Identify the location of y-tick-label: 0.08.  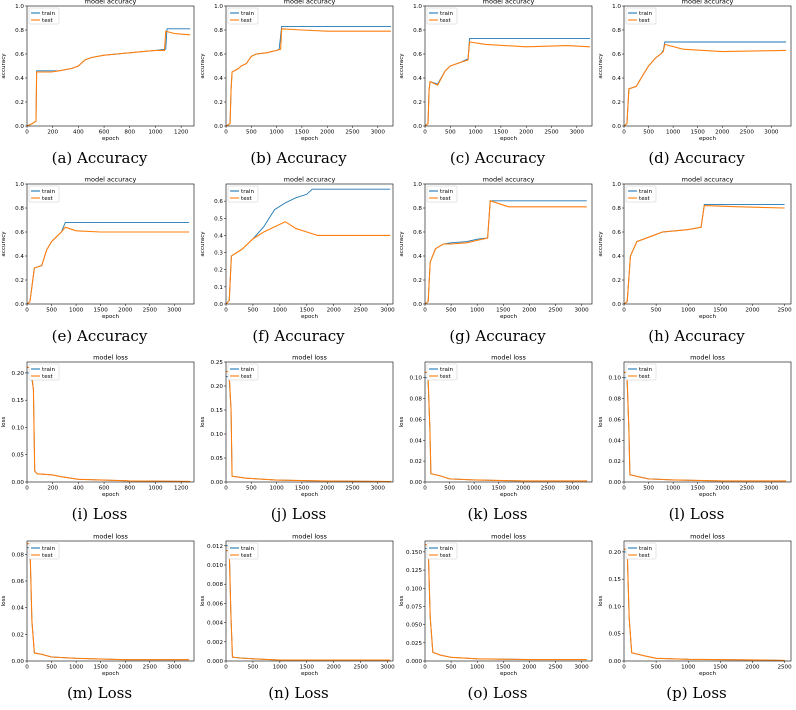
(416, 400).